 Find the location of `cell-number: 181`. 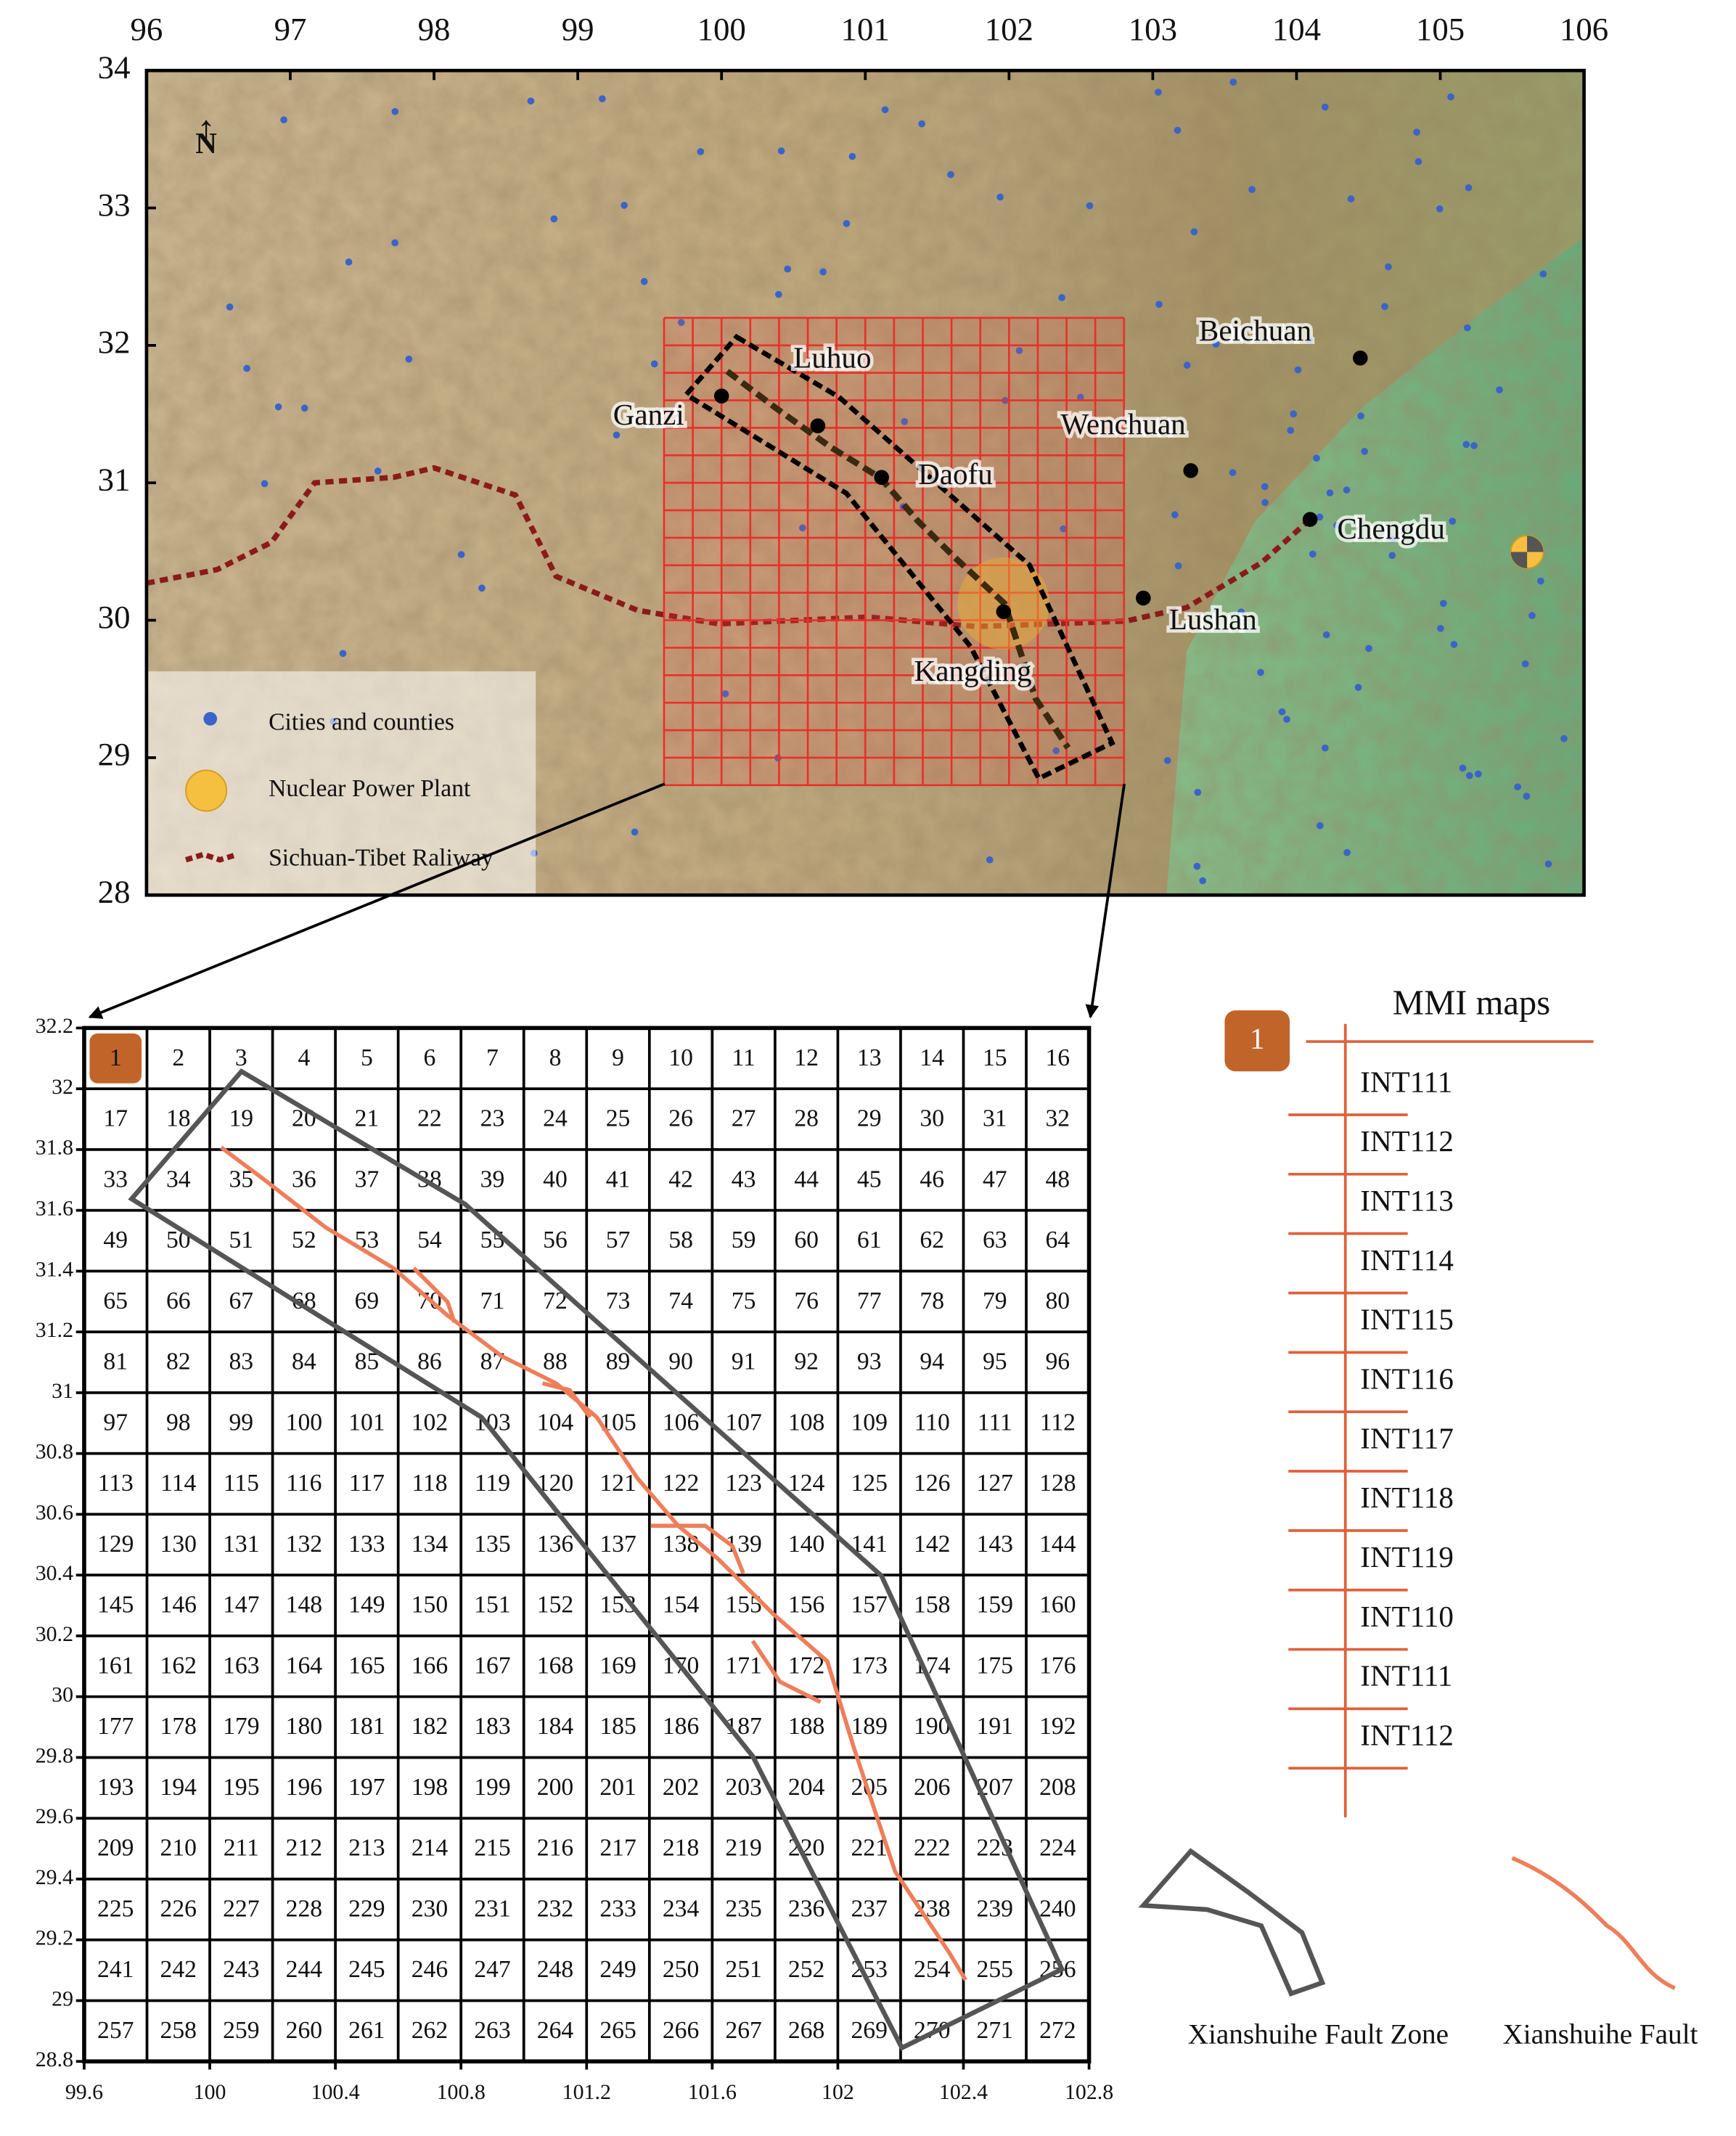

cell-number: 181 is located at coordinates (366, 1727).